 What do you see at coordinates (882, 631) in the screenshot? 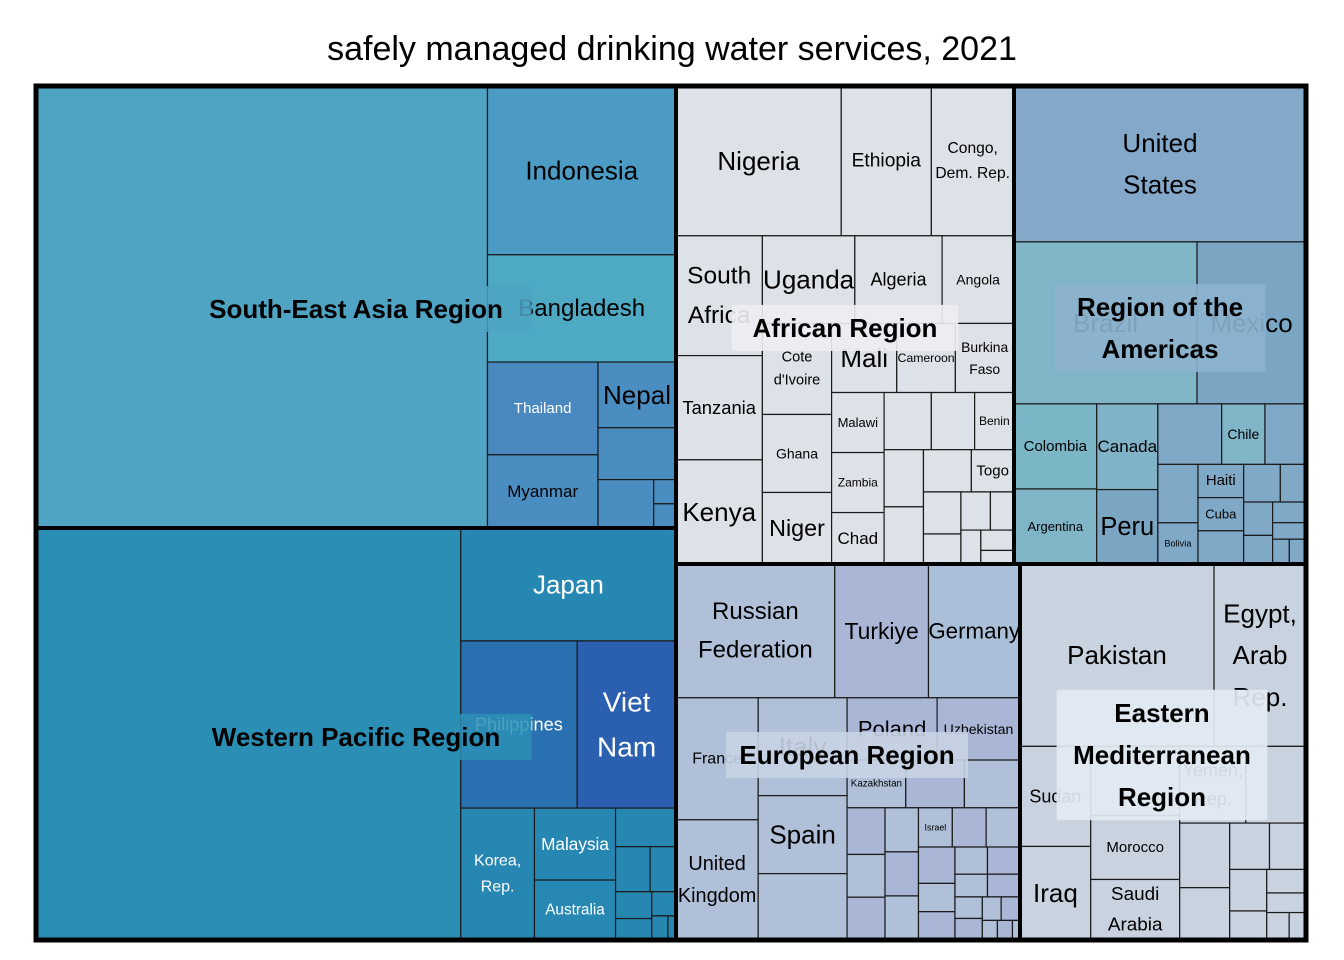
I see `tile-turkiye` at bounding box center [882, 631].